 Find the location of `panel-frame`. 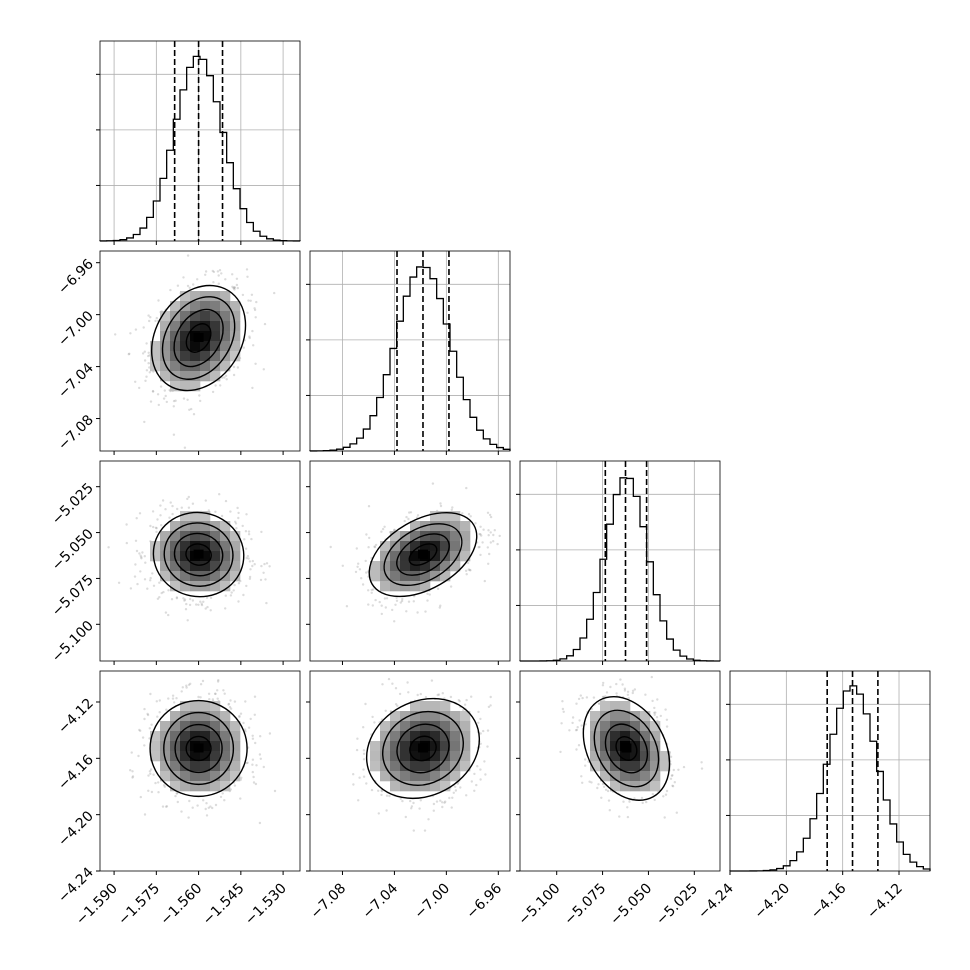

panel-frame is located at coordinates (620, 561).